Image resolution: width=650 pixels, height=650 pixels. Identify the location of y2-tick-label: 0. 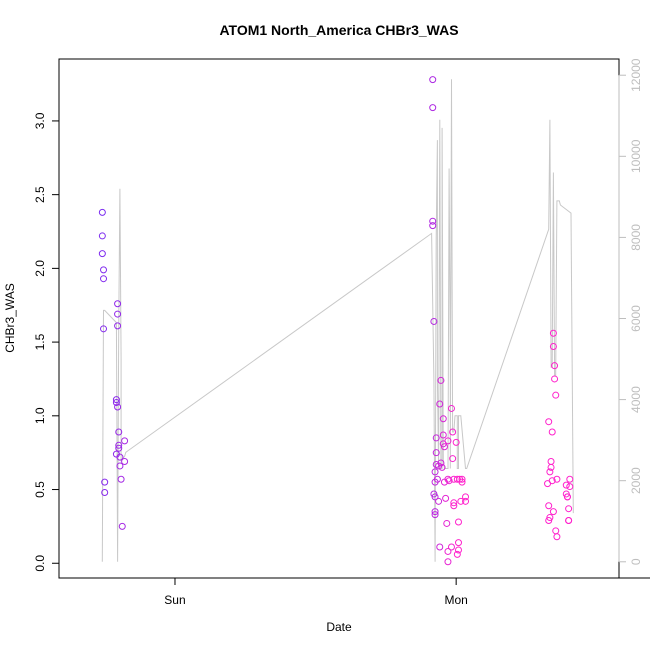
(636, 561).